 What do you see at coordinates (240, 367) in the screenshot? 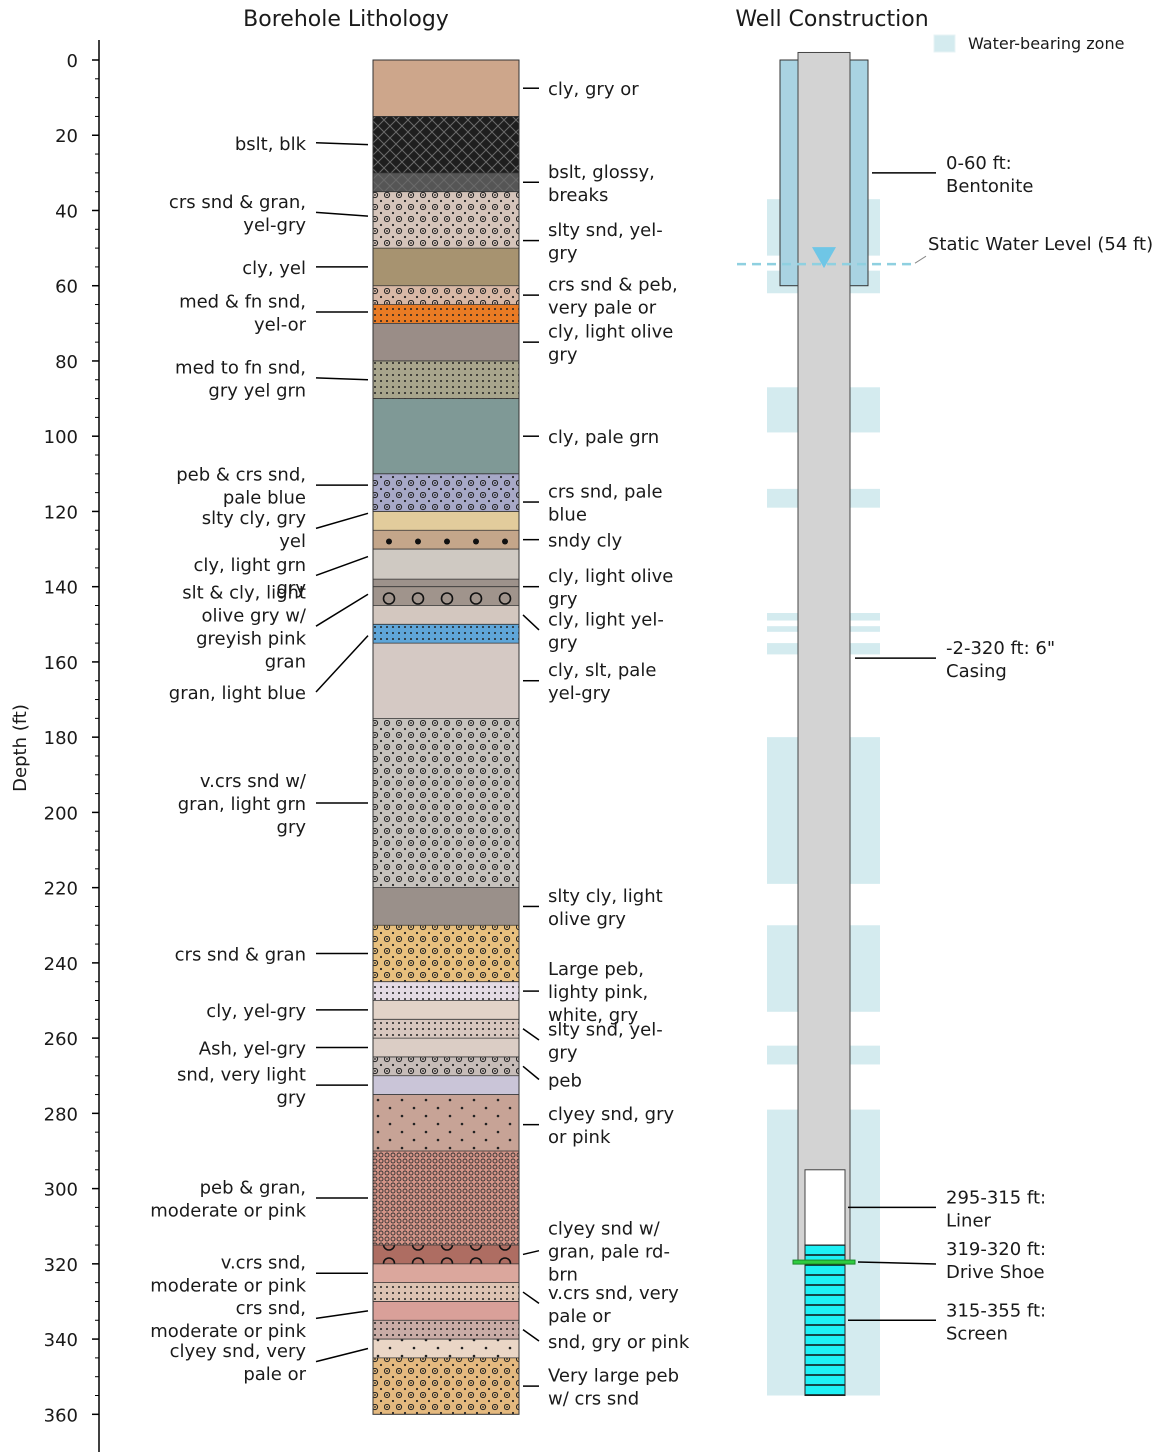
I see `lithology-label: med to fn snd,` at bounding box center [240, 367].